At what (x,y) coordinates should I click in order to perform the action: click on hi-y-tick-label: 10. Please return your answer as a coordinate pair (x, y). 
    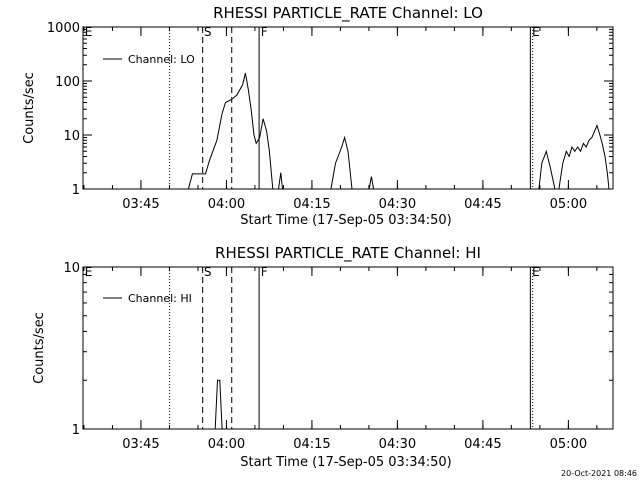
    Looking at the image, I should click on (71, 268).